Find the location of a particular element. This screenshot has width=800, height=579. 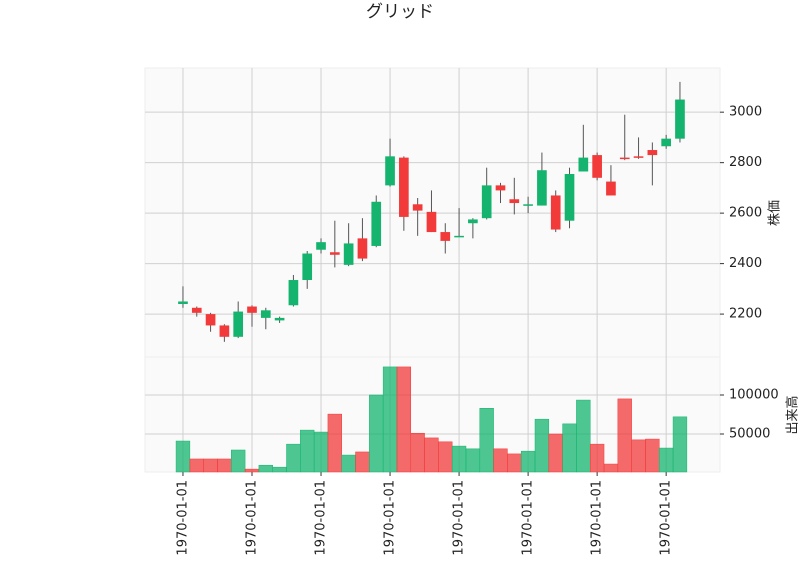

y-tick-label: 3000 is located at coordinates (745, 112).